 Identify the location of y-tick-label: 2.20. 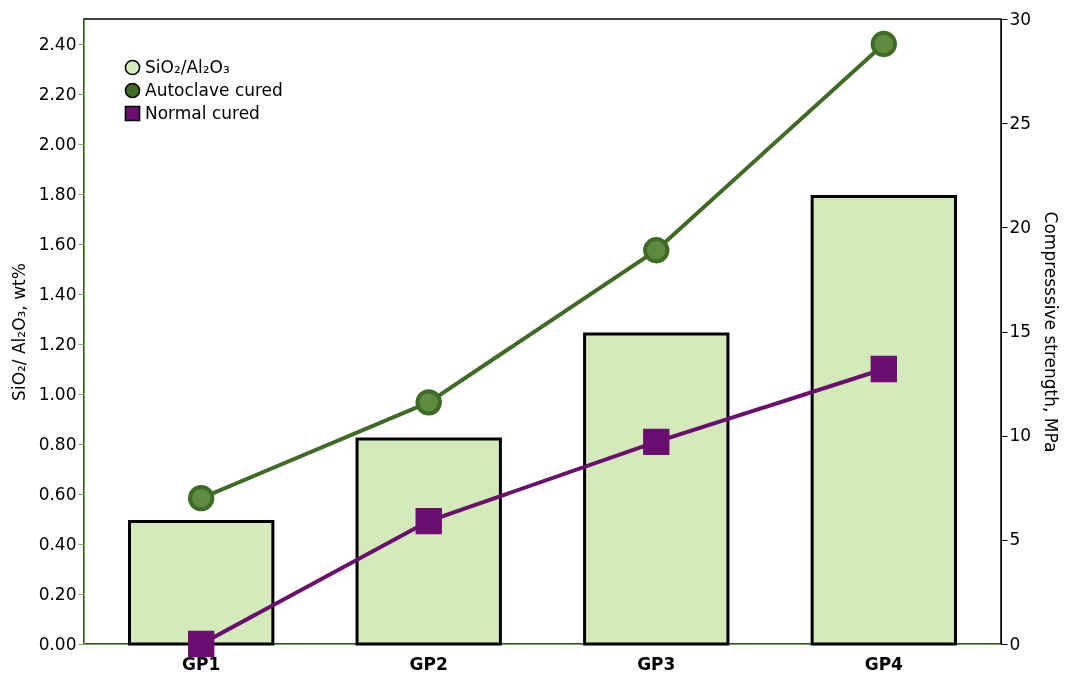
(57, 93).